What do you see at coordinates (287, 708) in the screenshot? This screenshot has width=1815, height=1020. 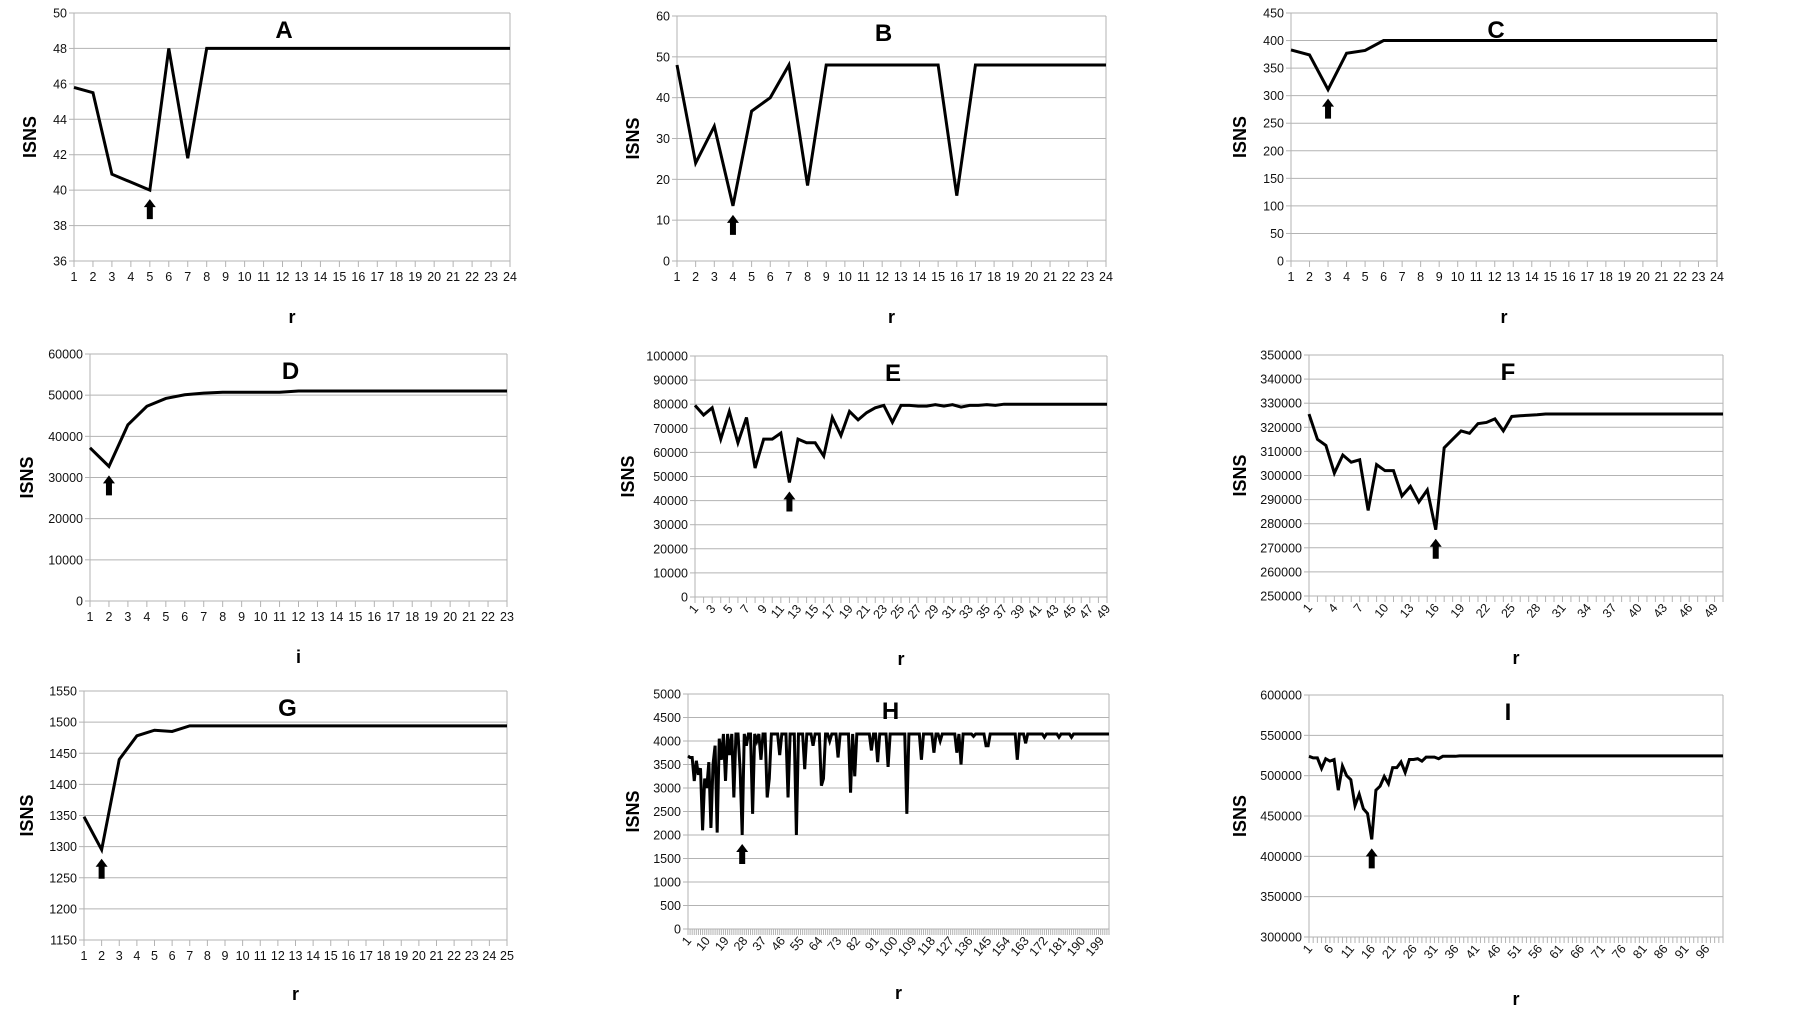 I see `chart-title: G` at bounding box center [287, 708].